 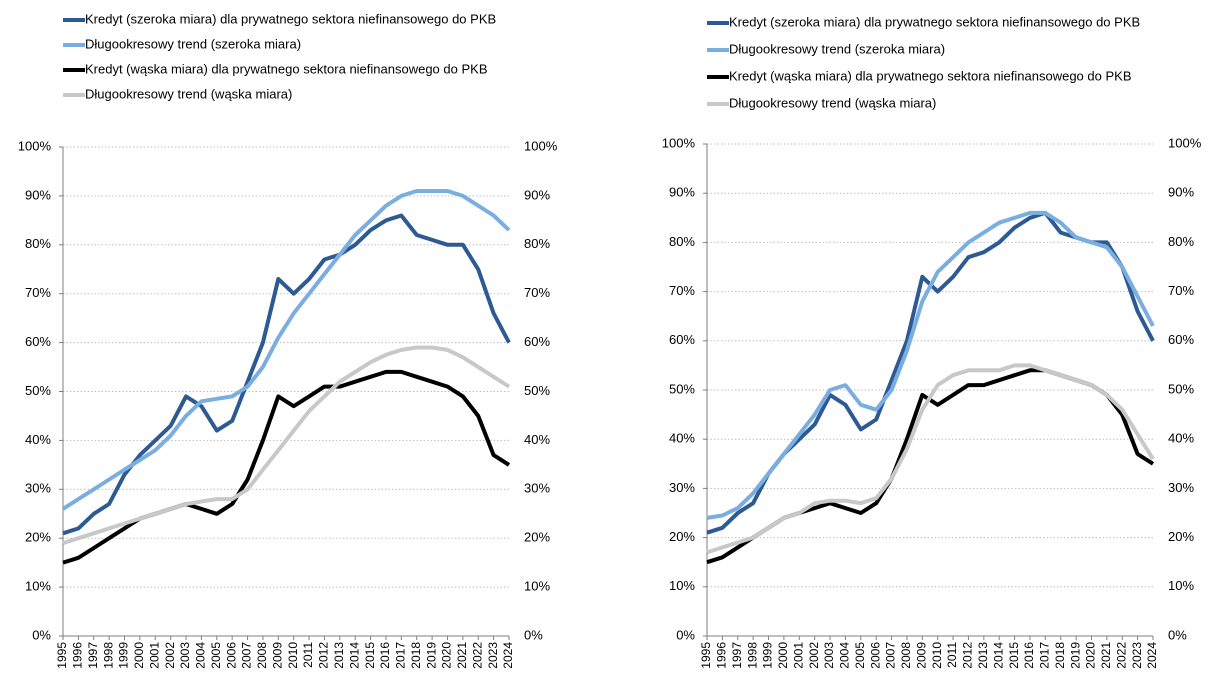 What do you see at coordinates (193, 43) in the screenshot?
I see `legend-label: Długookresowy trend (szeroka miara)` at bounding box center [193, 43].